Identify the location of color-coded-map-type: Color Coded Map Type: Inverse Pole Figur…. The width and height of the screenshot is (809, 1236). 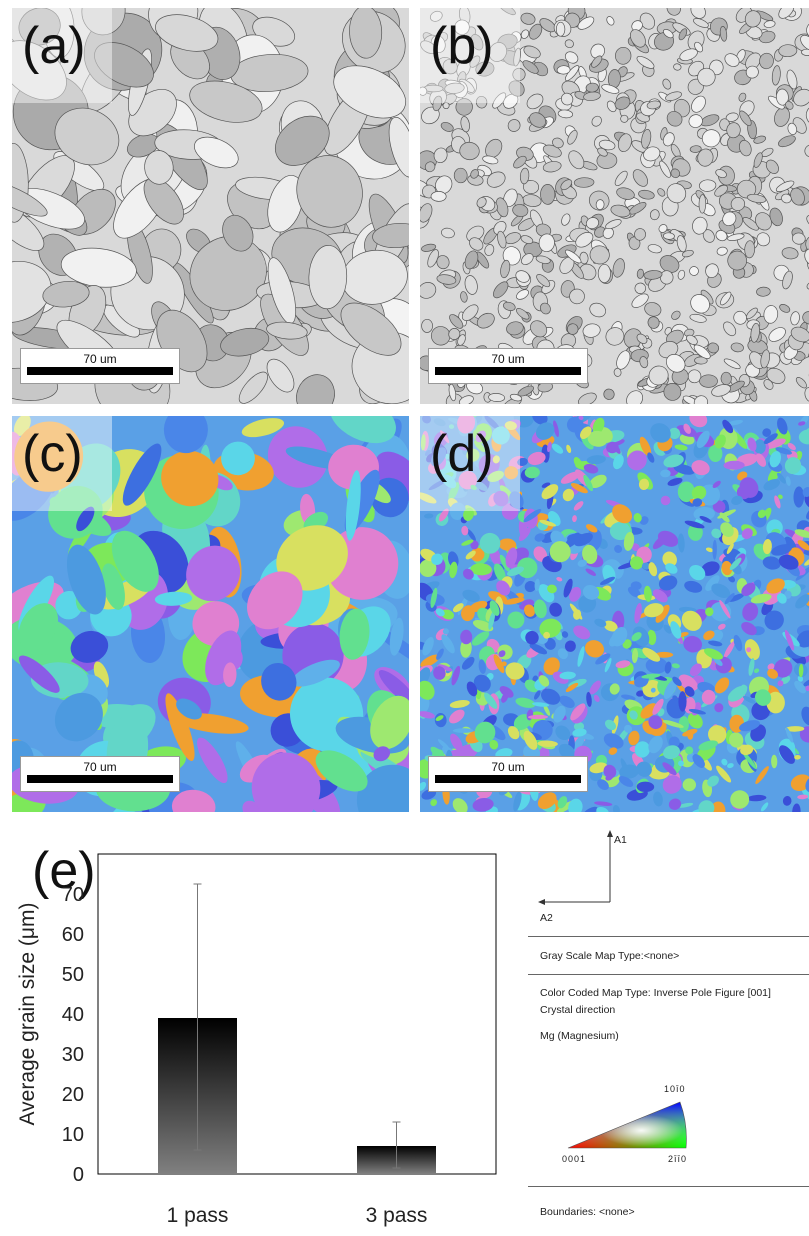
(655, 993).